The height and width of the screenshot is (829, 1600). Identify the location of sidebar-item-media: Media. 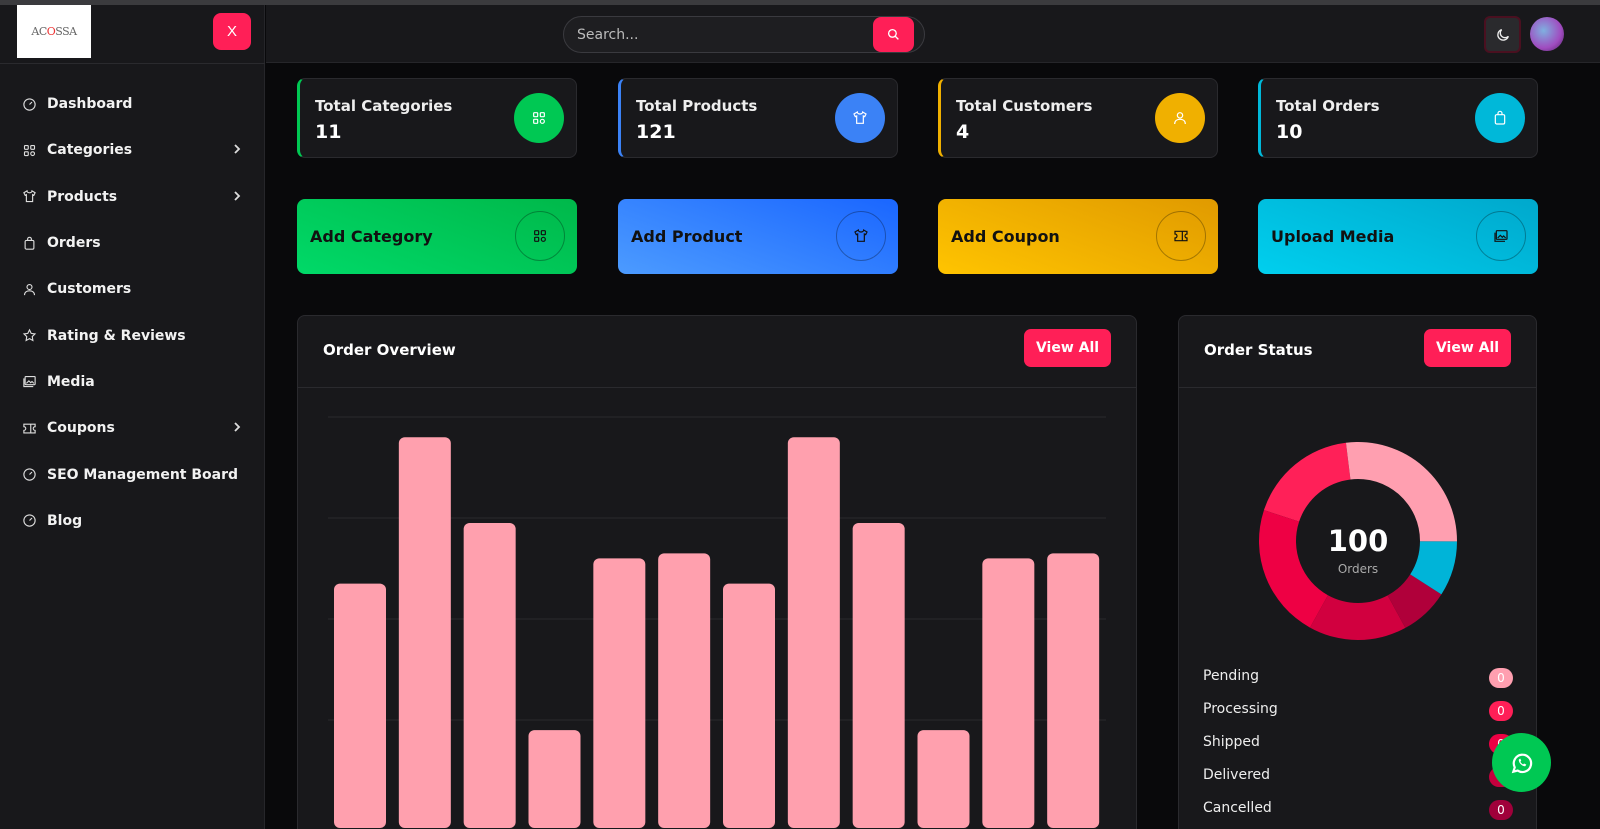
(132, 382).